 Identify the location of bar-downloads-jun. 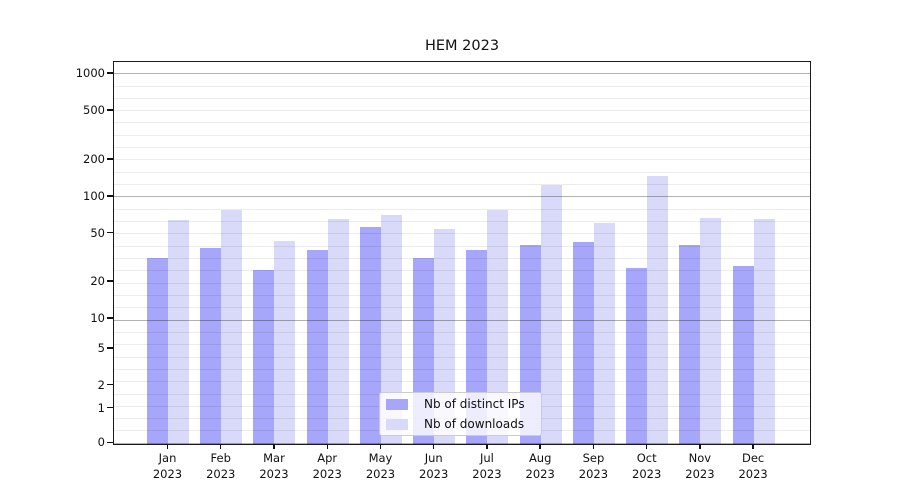
(445, 336).